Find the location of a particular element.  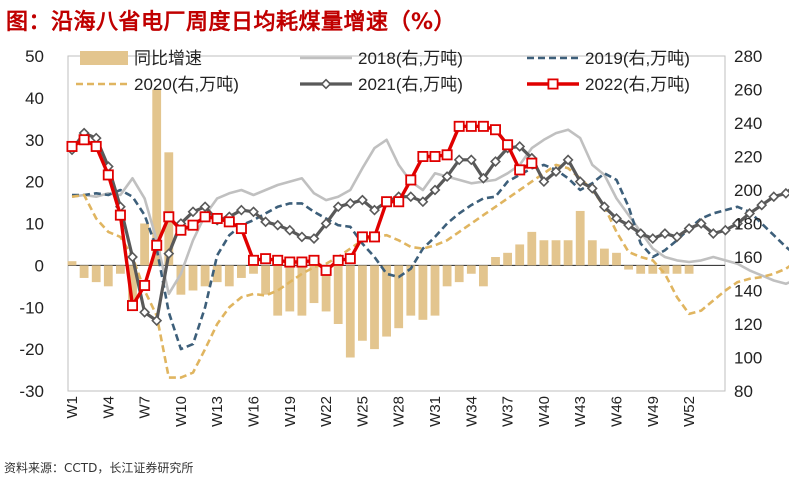

right-axis-tick-label: 120 is located at coordinates (748, 324).